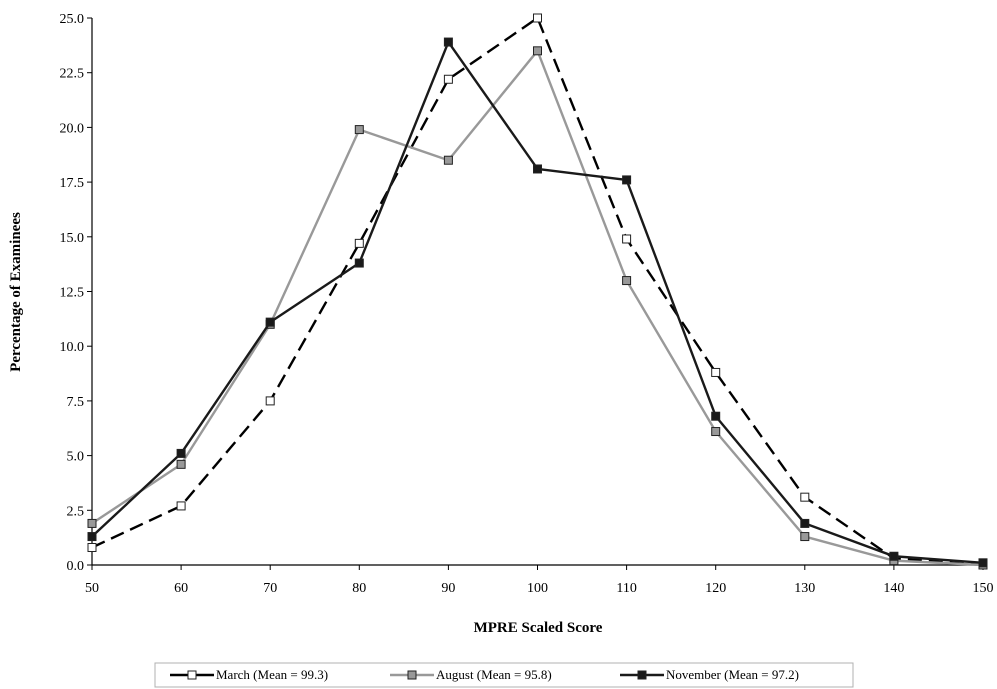 Image resolution: width=997 pixels, height=689 pixels. Describe the element at coordinates (72, 128) in the screenshot. I see `y-tick-label: 20.0` at that location.